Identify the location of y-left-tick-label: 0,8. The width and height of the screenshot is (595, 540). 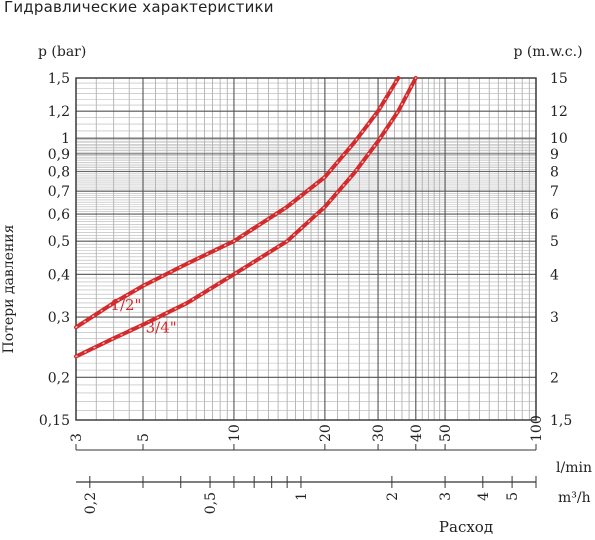
(59, 172).